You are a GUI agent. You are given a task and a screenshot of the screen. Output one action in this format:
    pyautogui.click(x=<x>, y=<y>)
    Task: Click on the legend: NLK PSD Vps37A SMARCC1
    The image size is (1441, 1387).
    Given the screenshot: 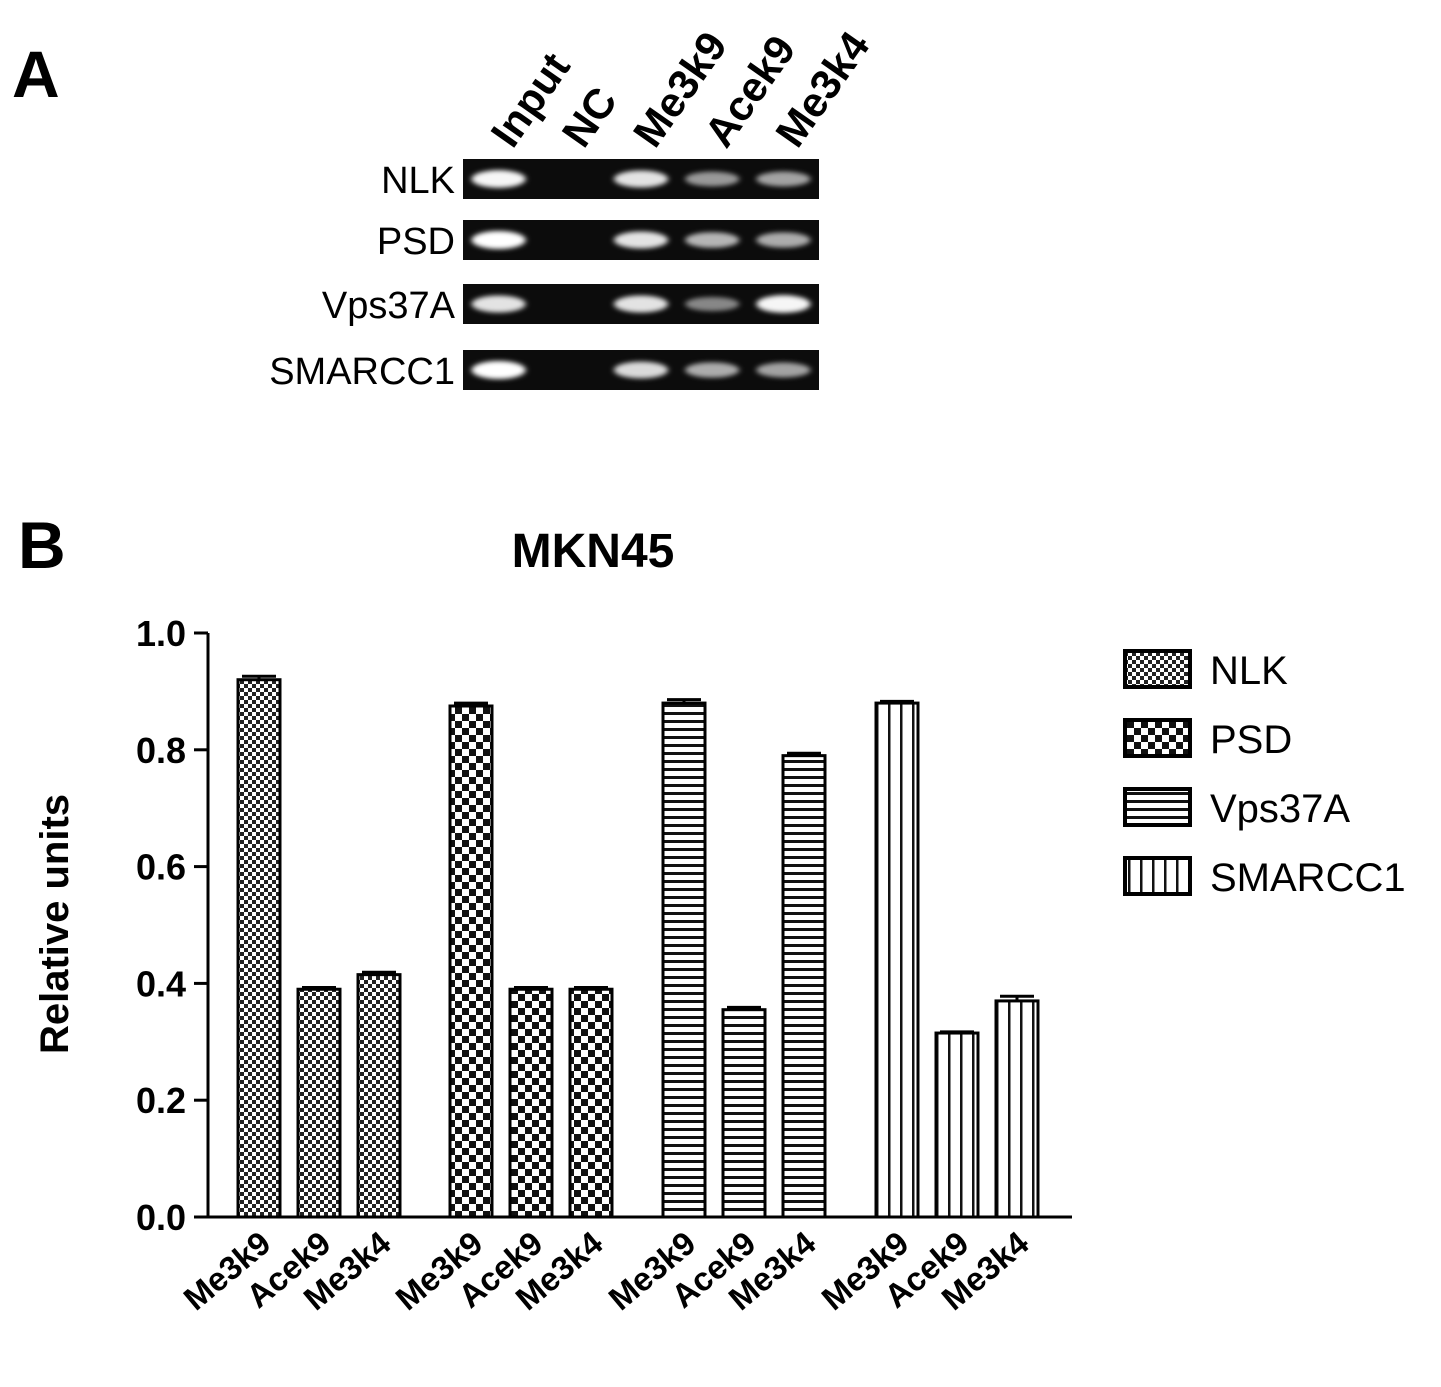 What is the action you would take?
    pyautogui.click(x=1264, y=774)
    